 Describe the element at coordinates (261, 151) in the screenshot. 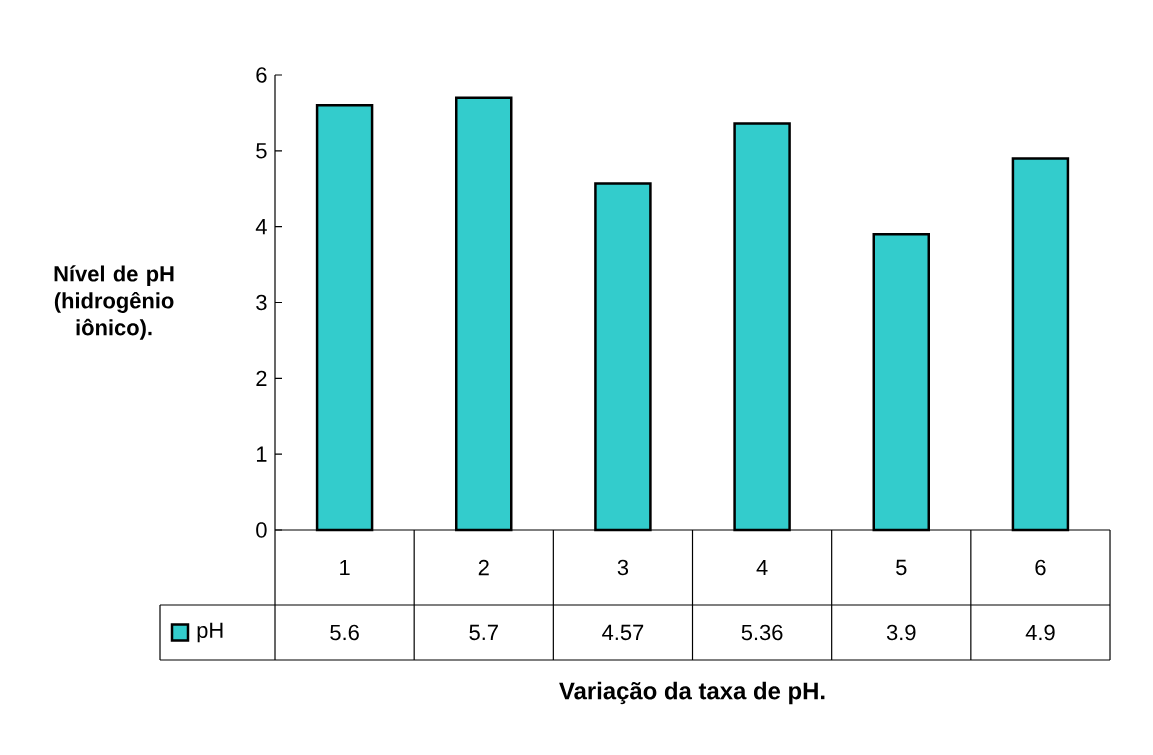

I see `y-tick-label: 5` at that location.